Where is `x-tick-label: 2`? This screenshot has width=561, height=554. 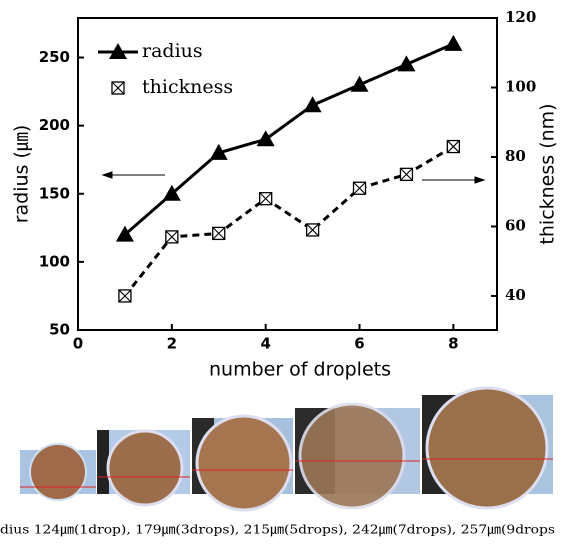 x-tick-label: 2 is located at coordinates (172, 344).